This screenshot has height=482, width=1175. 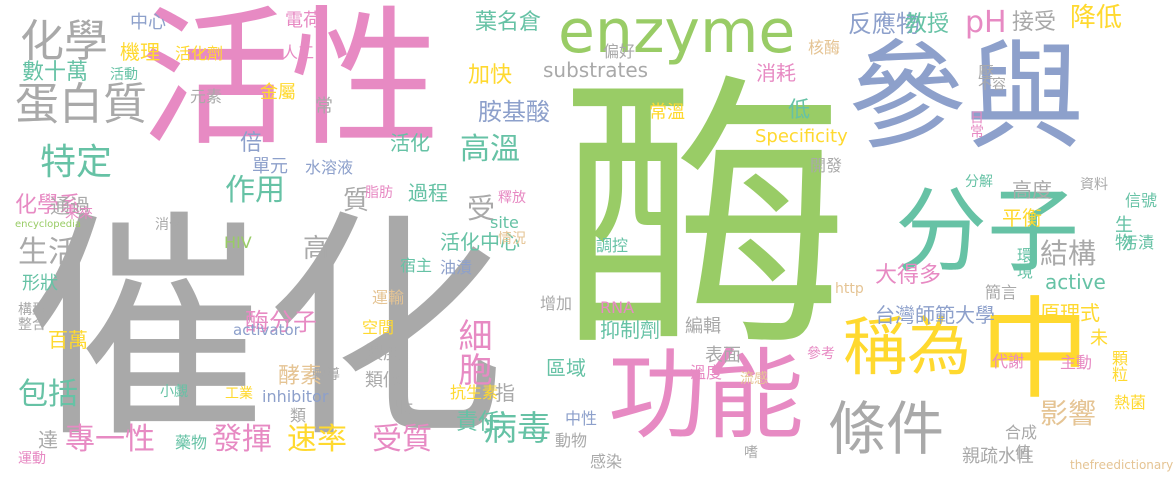 What do you see at coordinates (48, 440) in the screenshot?
I see `cloud-word: 達` at bounding box center [48, 440].